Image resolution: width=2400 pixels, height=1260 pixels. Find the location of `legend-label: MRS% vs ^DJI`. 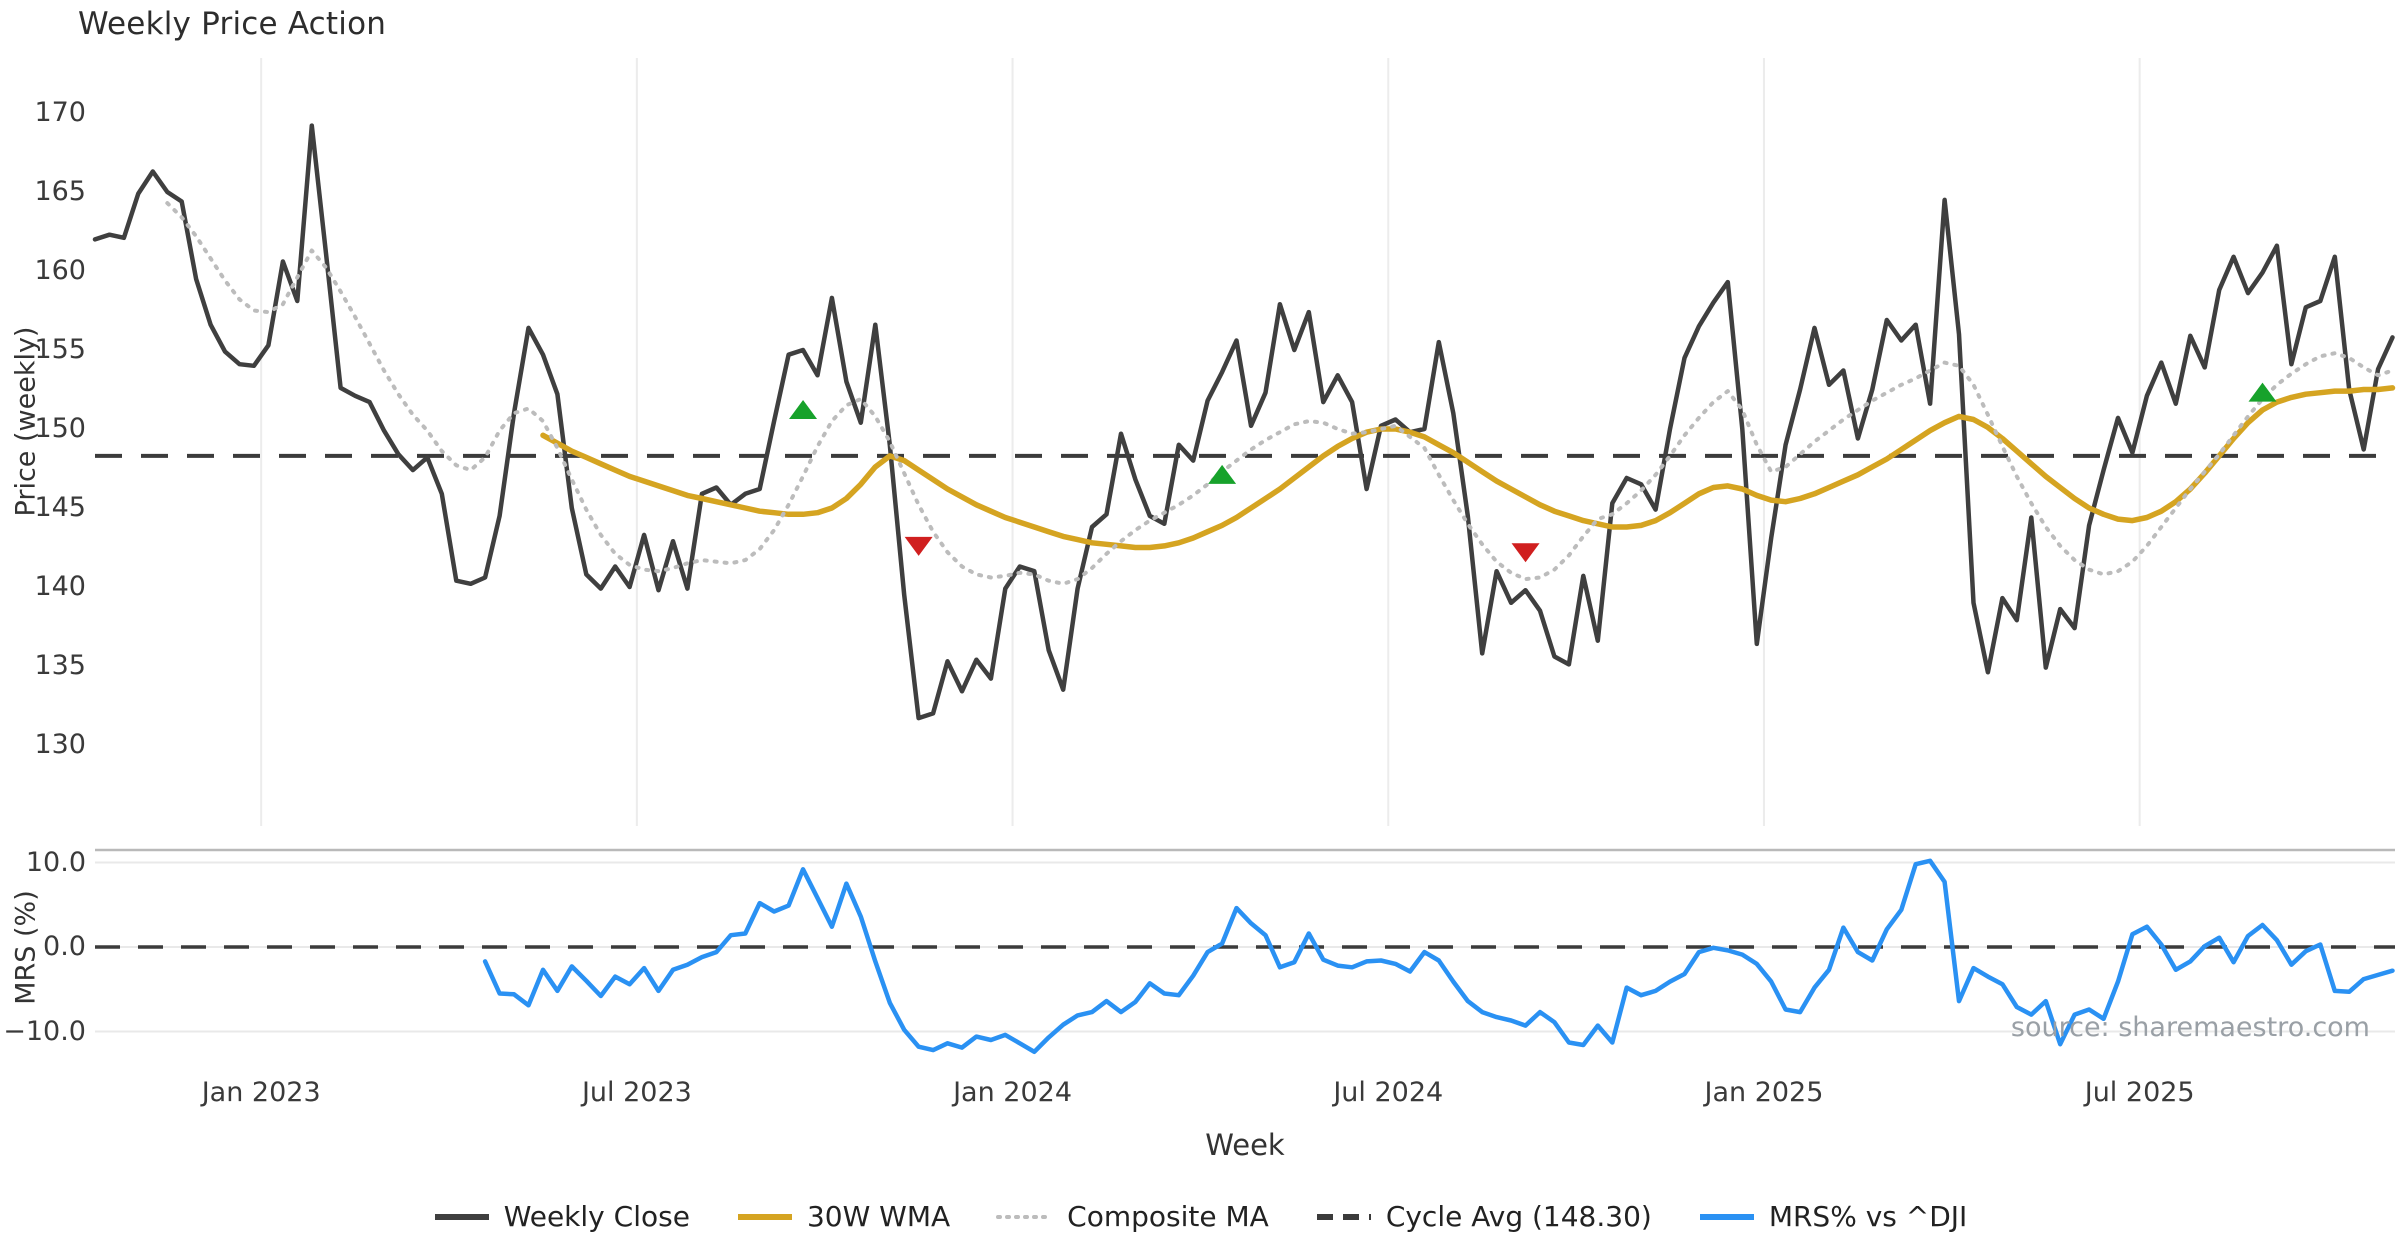

legend-label: MRS% vs ^DJI is located at coordinates (1868, 1216).